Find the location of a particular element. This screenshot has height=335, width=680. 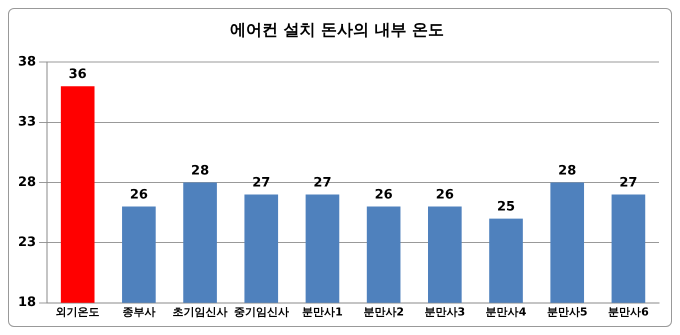

x-tick-label: 초기임신사 is located at coordinates (200, 311).